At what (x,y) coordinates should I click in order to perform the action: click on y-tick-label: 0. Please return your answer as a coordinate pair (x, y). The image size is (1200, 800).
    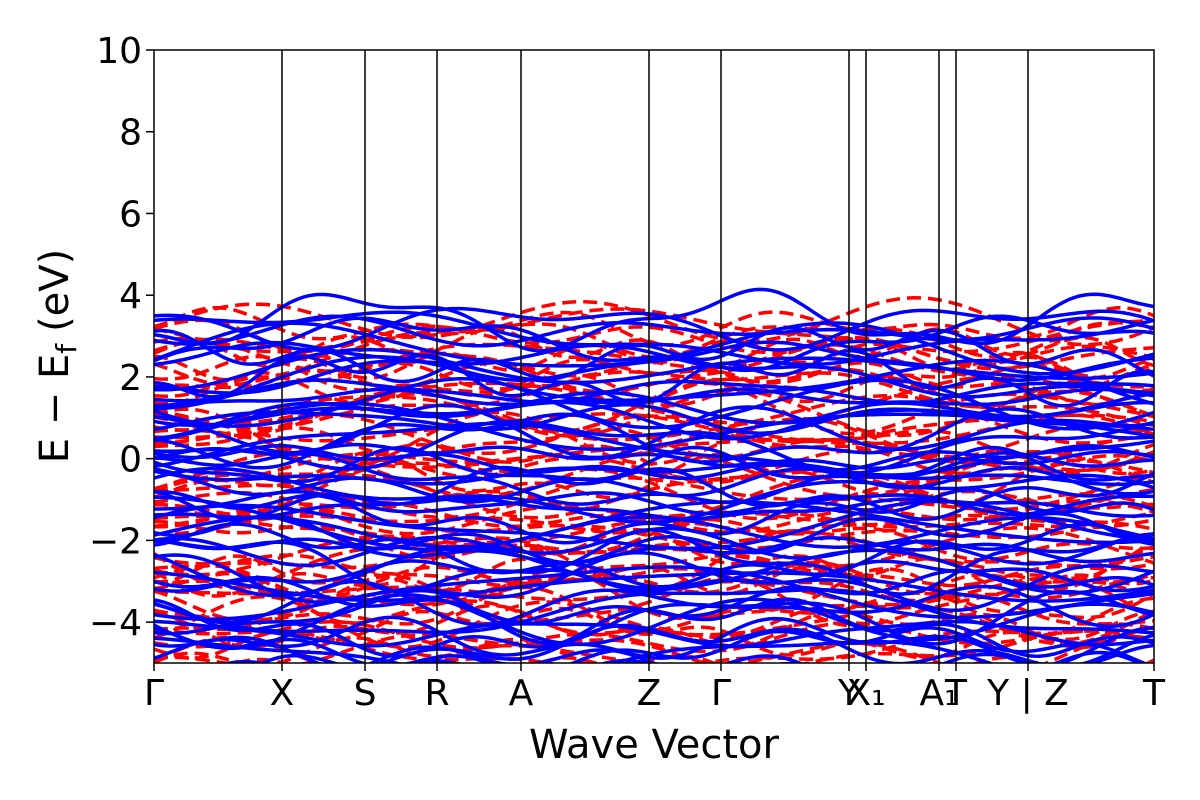
    Looking at the image, I should click on (130, 460).